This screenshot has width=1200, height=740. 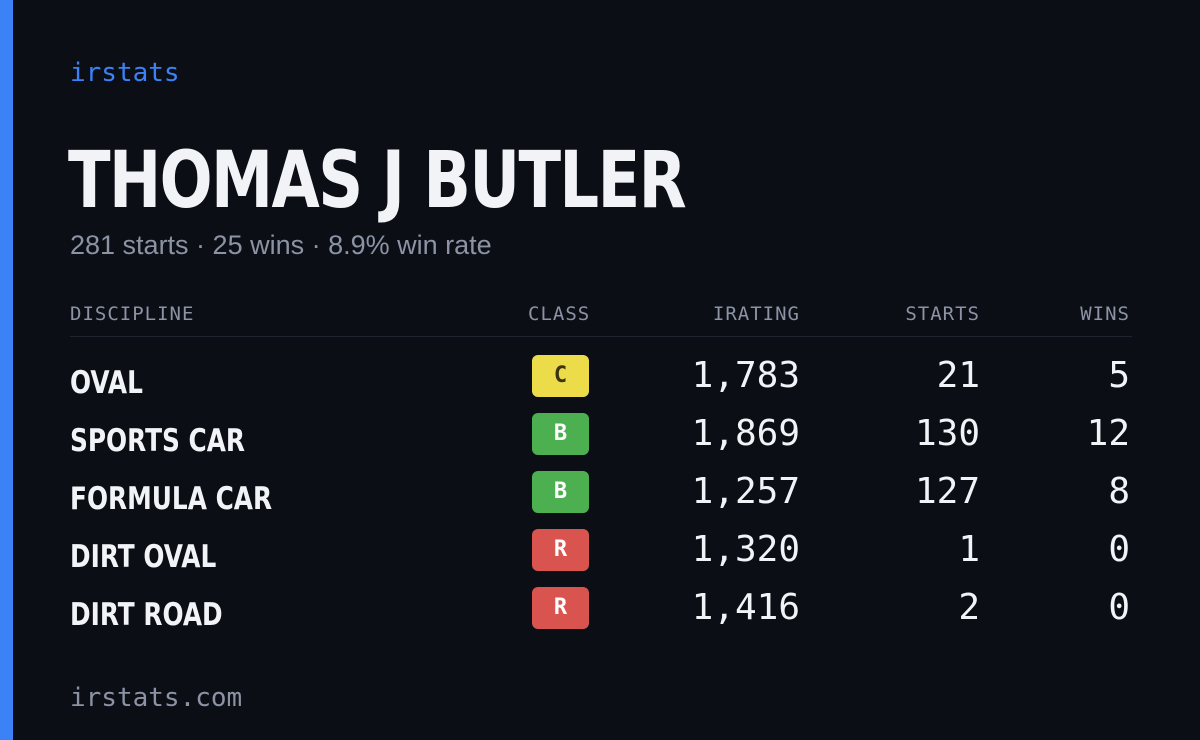 I want to click on discipline-name: SPORTS CAR, so click(x=158, y=441).